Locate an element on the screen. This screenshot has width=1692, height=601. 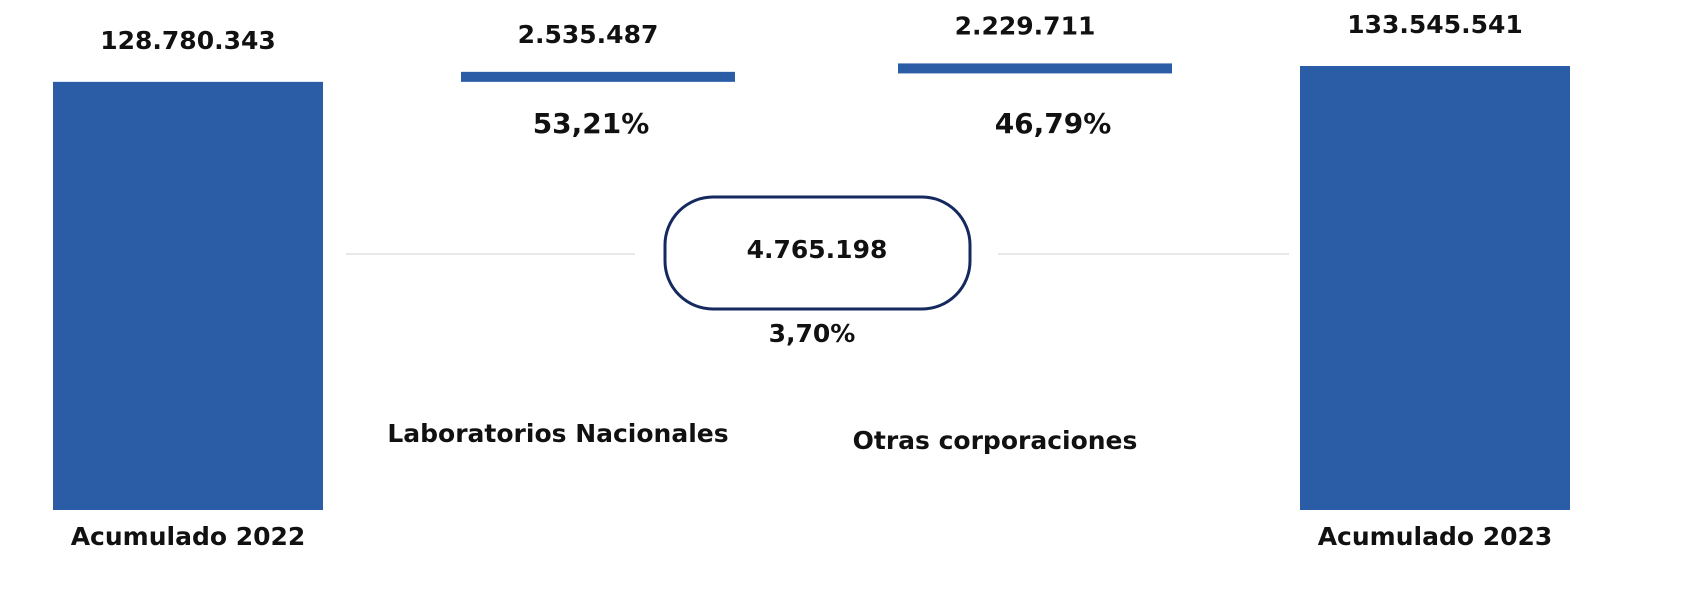
value-label: 133.545.541 is located at coordinates (1435, 24).